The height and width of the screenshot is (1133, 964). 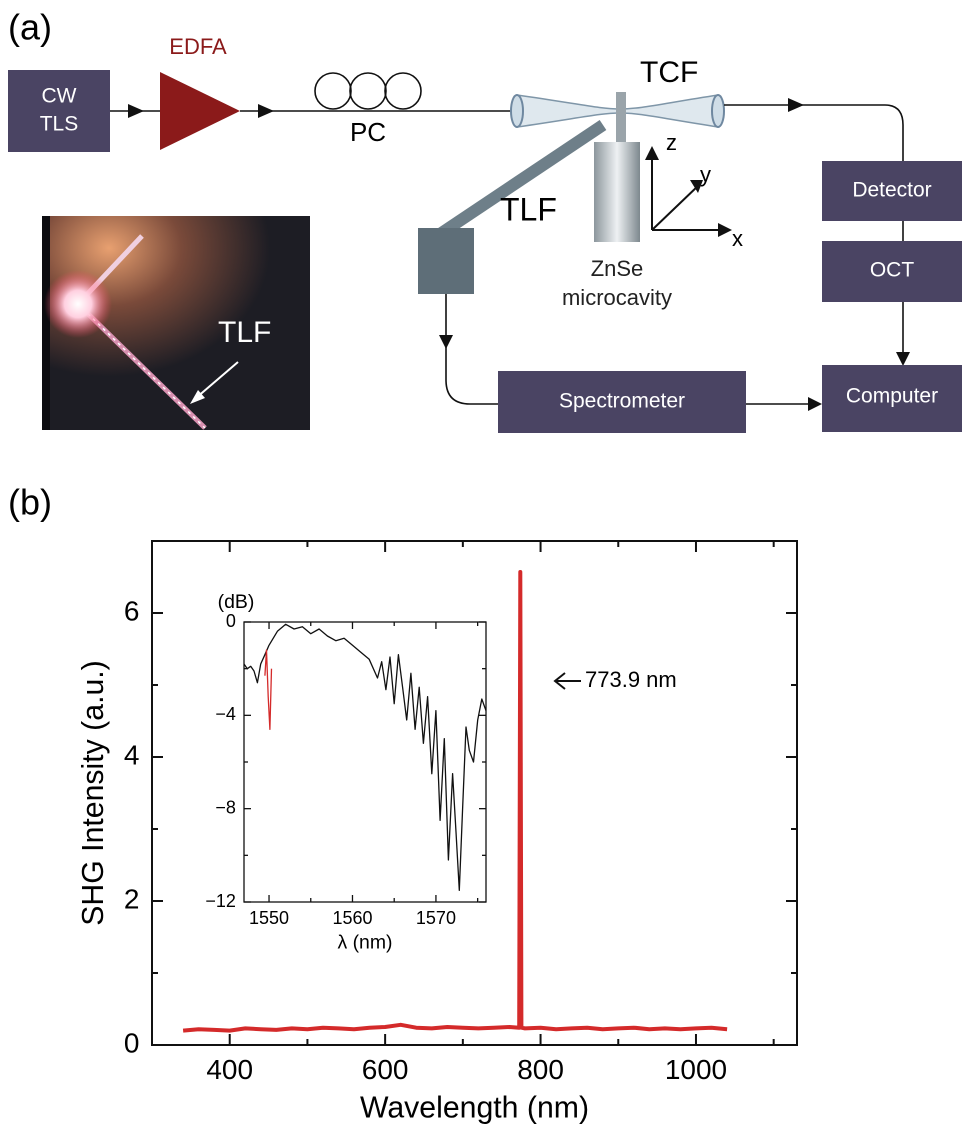 I want to click on x-tick-label: 1560, so click(x=352, y=918).